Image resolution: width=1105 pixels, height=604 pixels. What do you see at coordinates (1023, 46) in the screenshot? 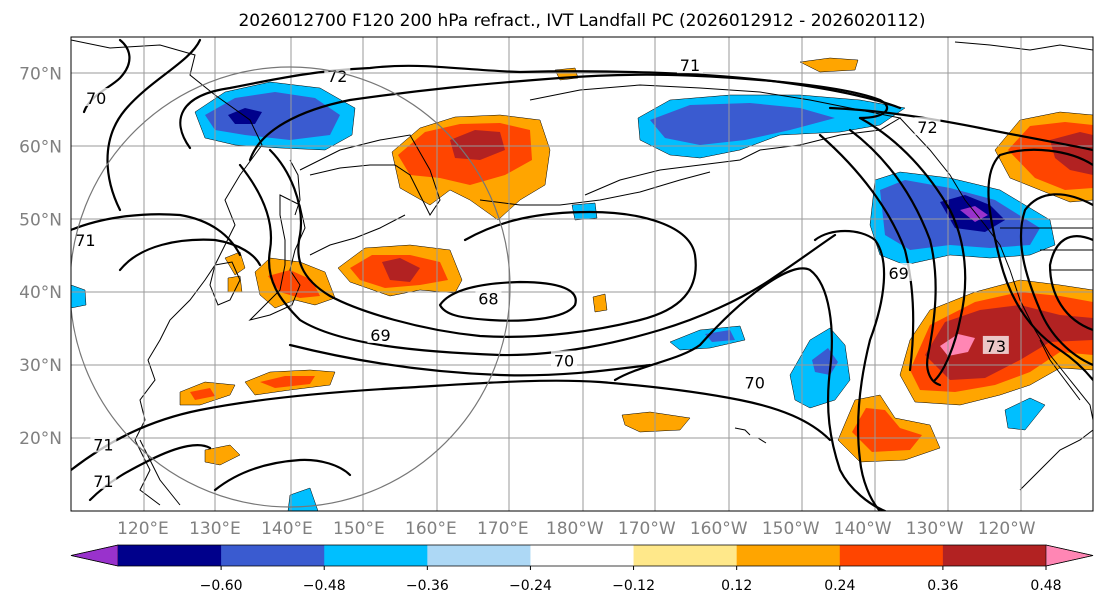
I see `coast-arctic` at bounding box center [1023, 46].